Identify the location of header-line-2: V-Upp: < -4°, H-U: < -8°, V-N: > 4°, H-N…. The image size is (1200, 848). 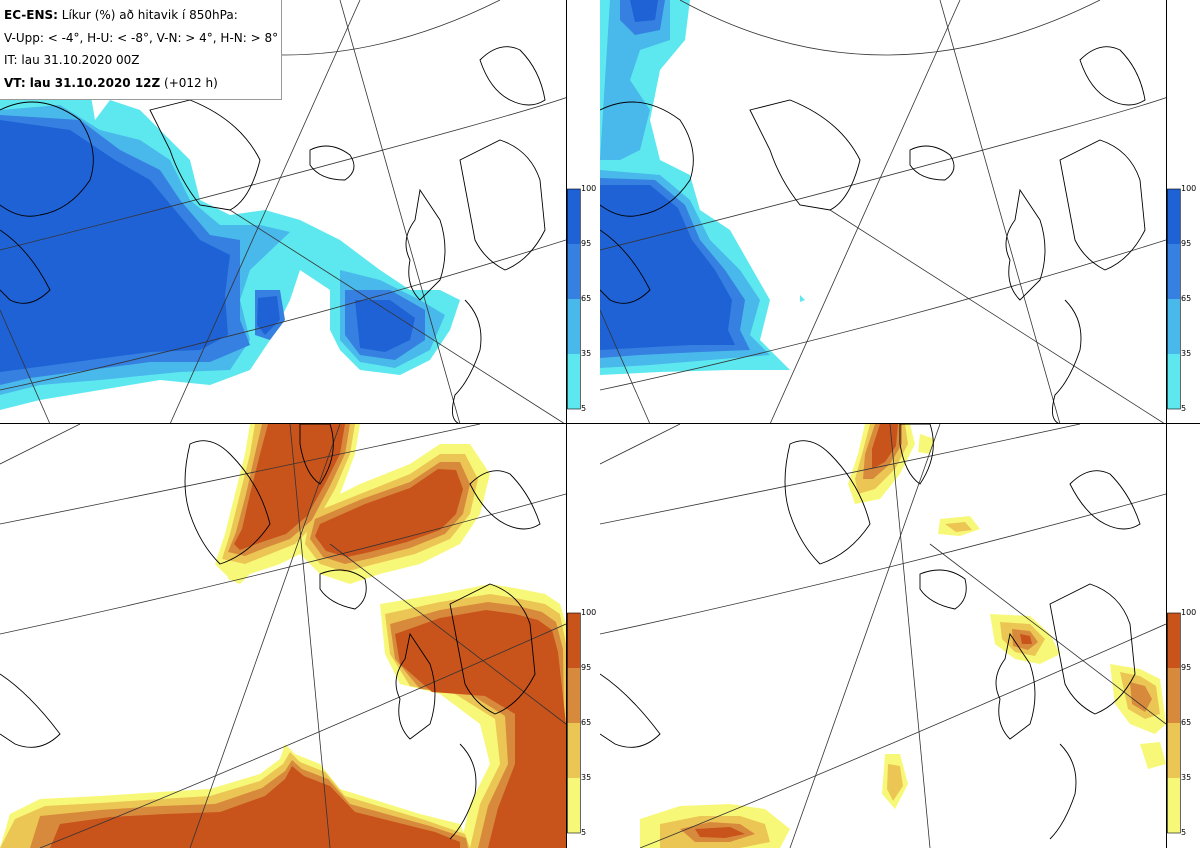
(141, 37).